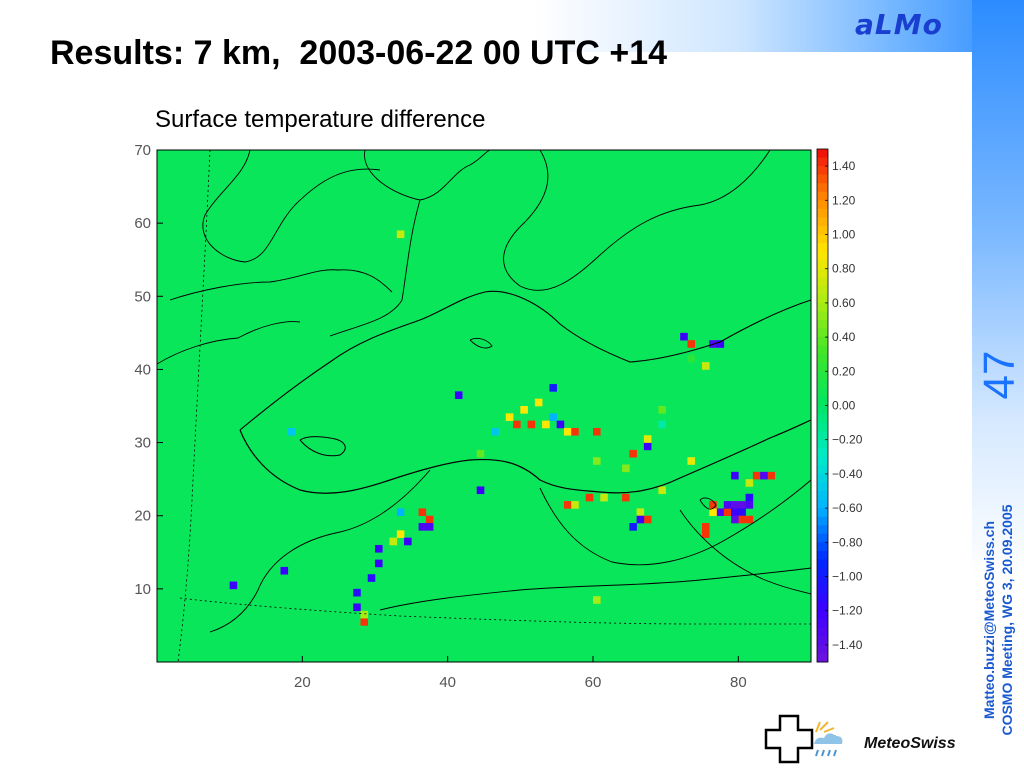 This screenshot has height=770, width=1024. What do you see at coordinates (825, 729) in the screenshot?
I see `sun-icon` at bounding box center [825, 729].